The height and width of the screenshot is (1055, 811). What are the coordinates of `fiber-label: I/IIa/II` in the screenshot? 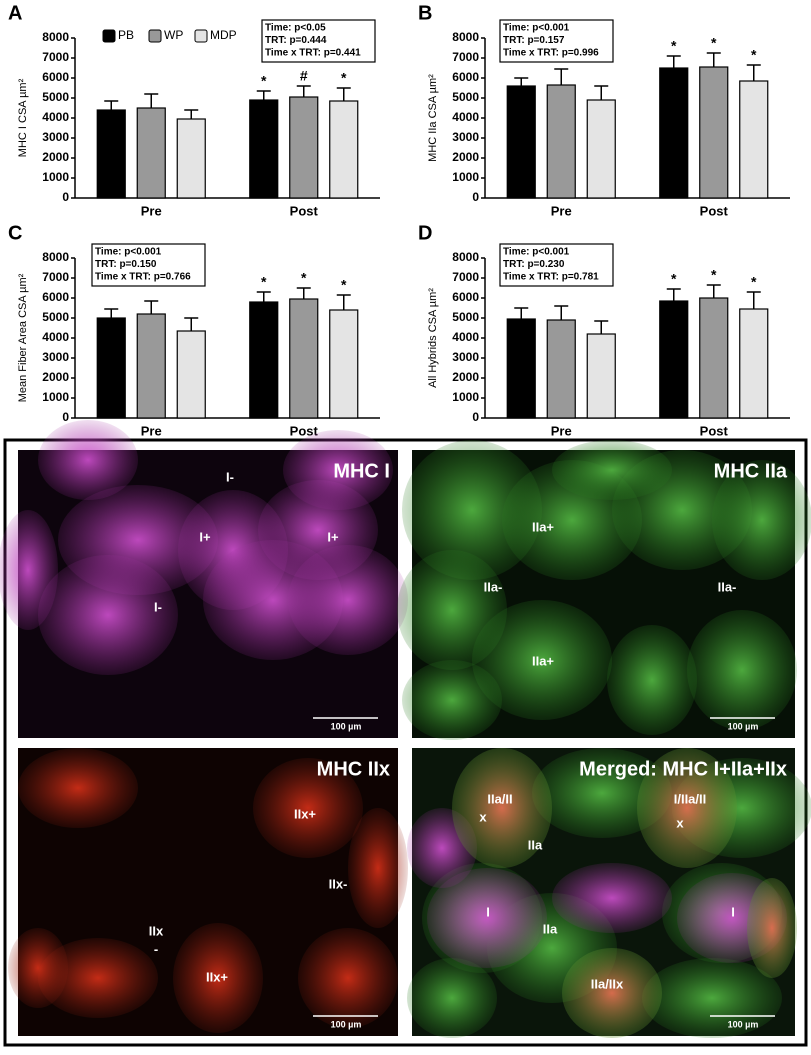 It's located at (690, 798).